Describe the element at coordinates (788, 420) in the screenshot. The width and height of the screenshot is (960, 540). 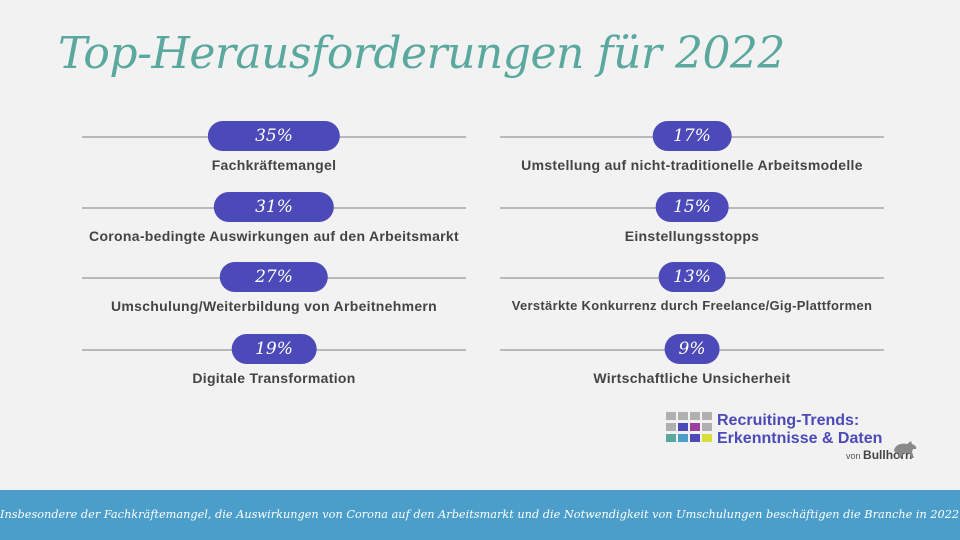
I see `logo-title-line1: Recruiting-Trends:` at that location.